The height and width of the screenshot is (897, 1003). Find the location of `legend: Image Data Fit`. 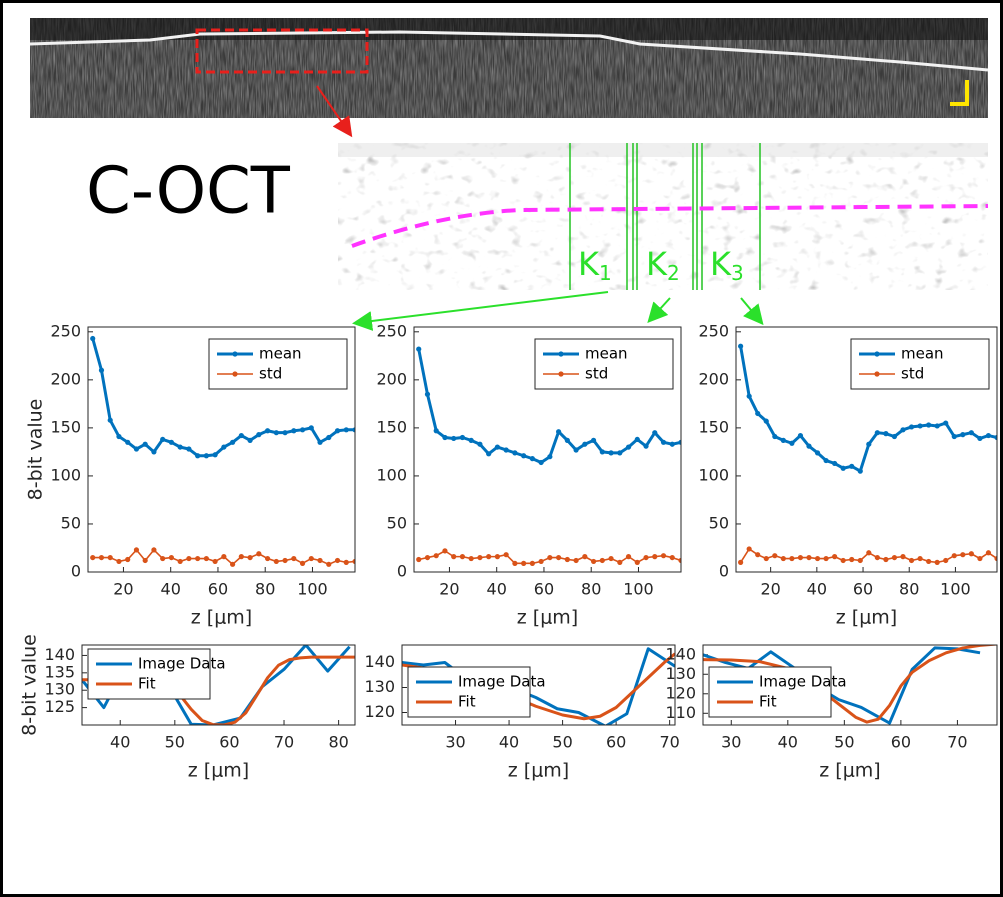

legend: Image Data Fit is located at coordinates (476, 692).